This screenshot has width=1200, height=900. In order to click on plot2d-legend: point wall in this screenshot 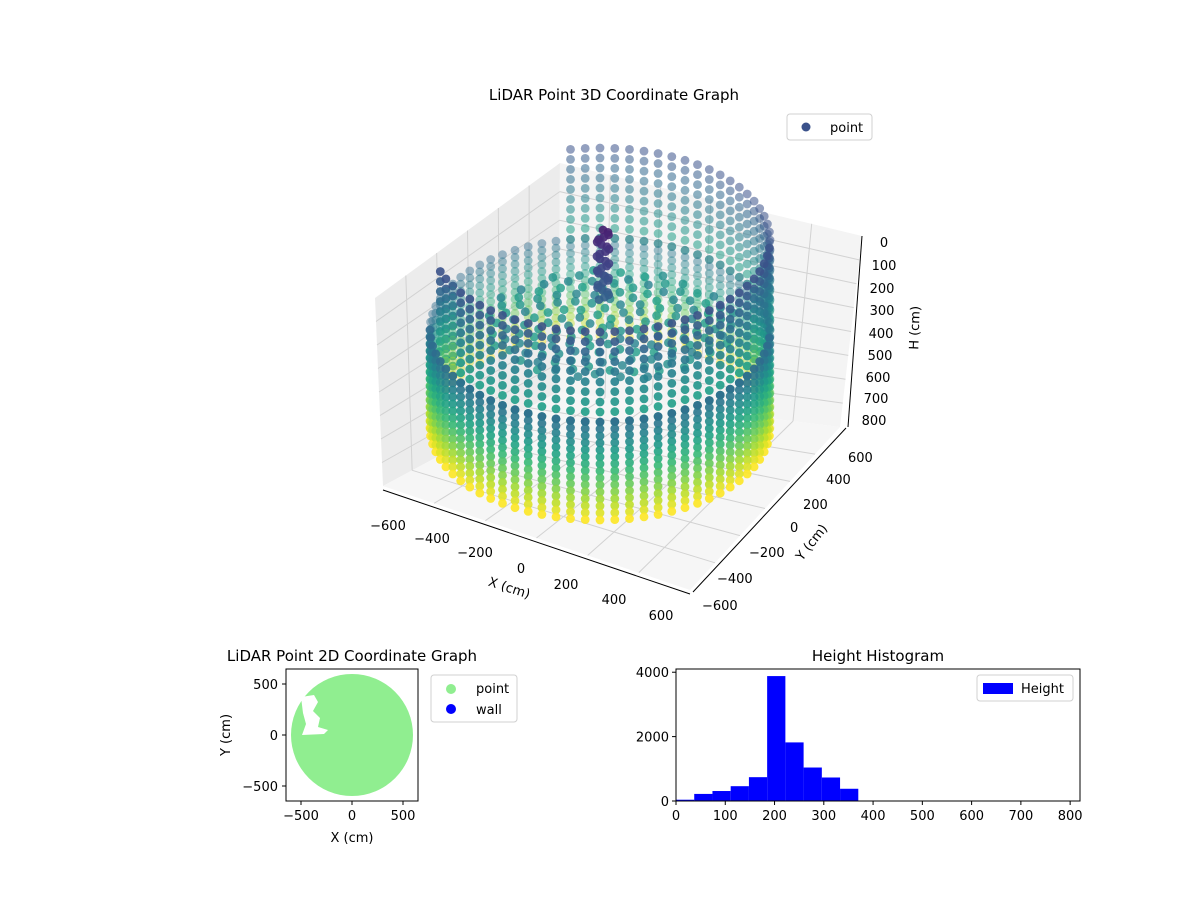, I will do `click(474, 698)`.